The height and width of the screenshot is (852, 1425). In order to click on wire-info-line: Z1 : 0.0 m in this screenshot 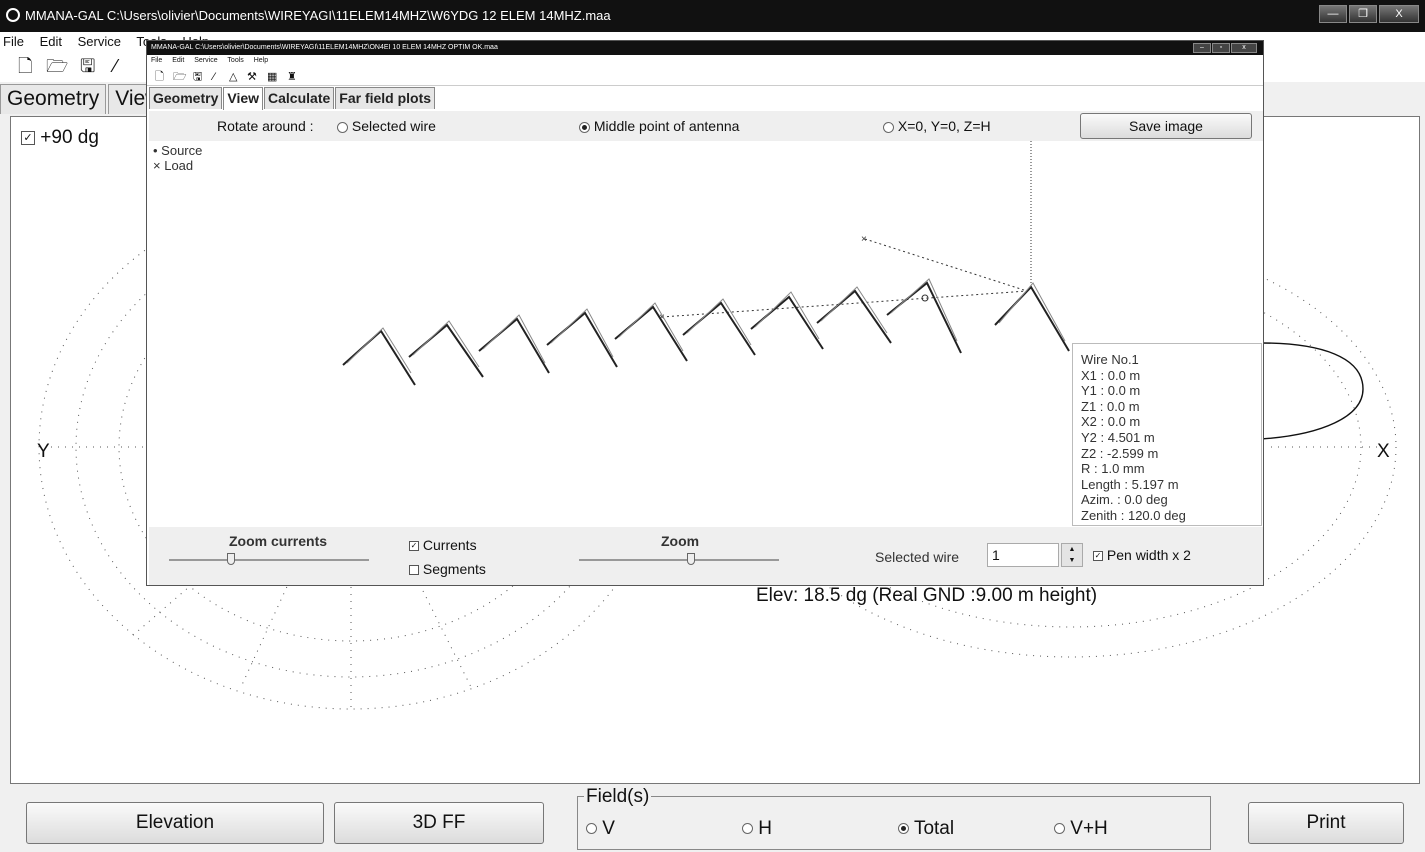, I will do `click(1110, 406)`.